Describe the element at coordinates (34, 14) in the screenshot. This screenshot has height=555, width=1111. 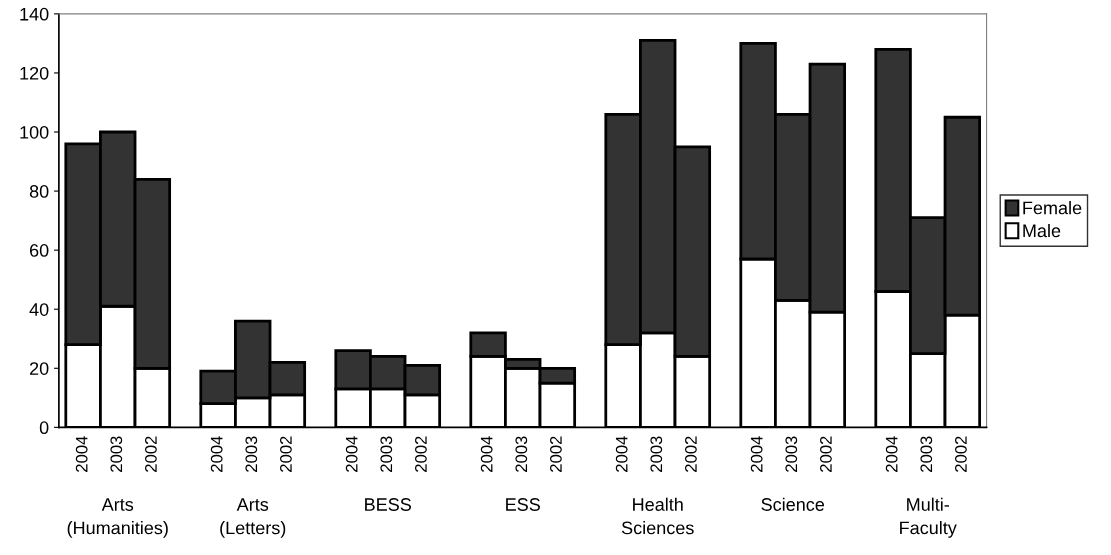
I see `y-tick-label: 140` at that location.